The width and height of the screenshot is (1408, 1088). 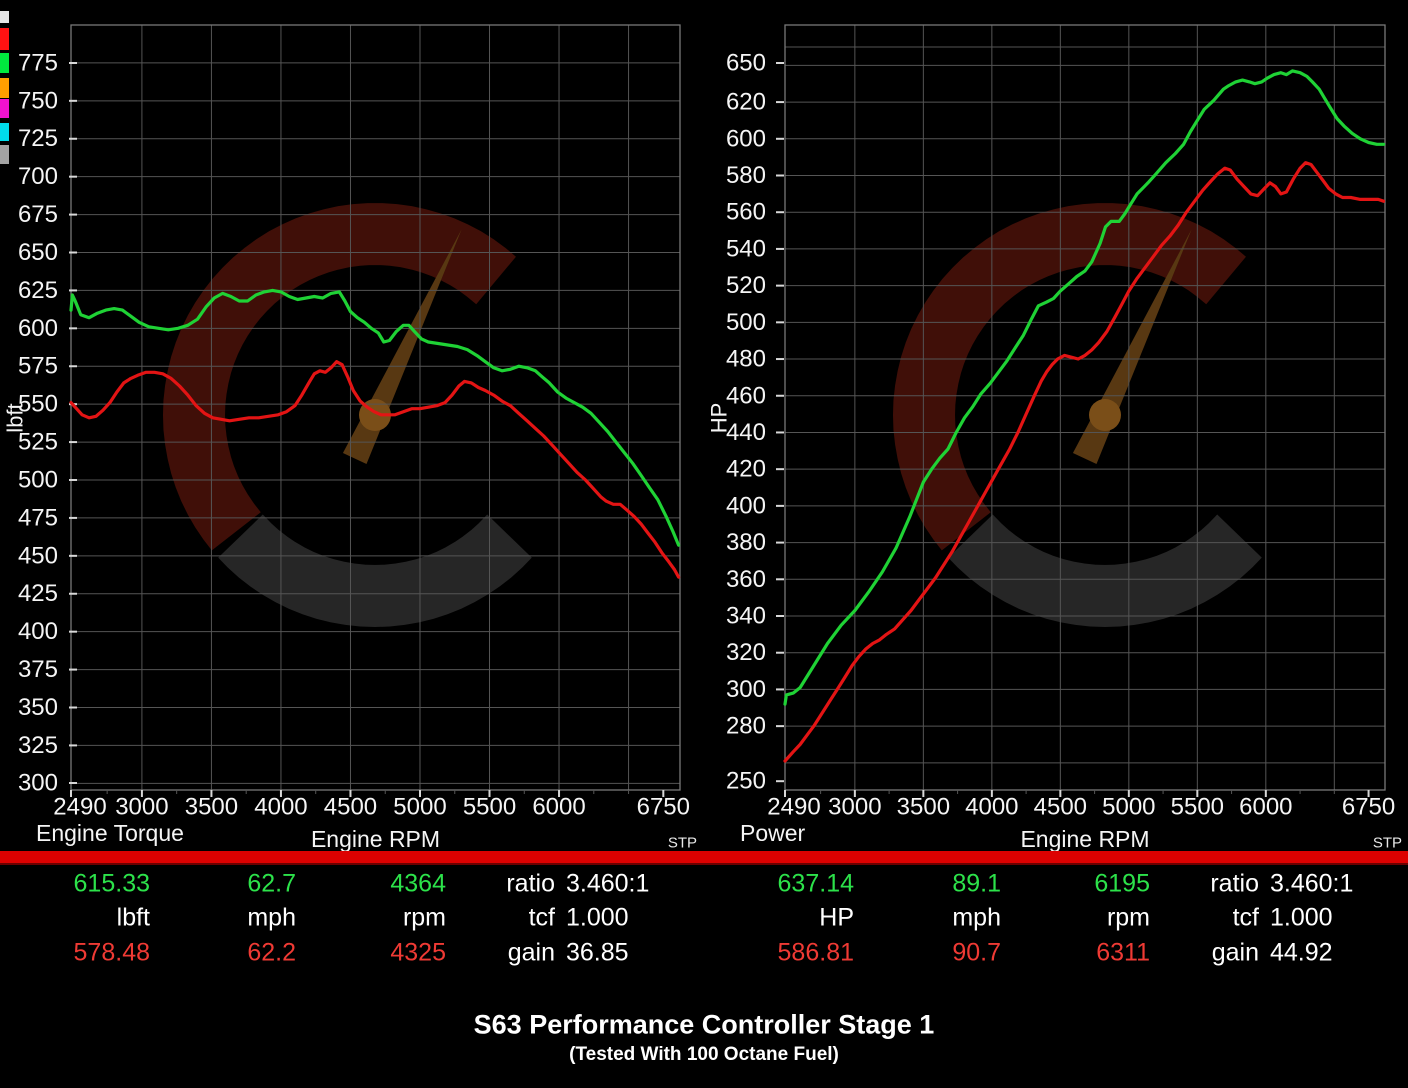 What do you see at coordinates (746, 248) in the screenshot?
I see `y-tick-label: 540` at bounding box center [746, 248].